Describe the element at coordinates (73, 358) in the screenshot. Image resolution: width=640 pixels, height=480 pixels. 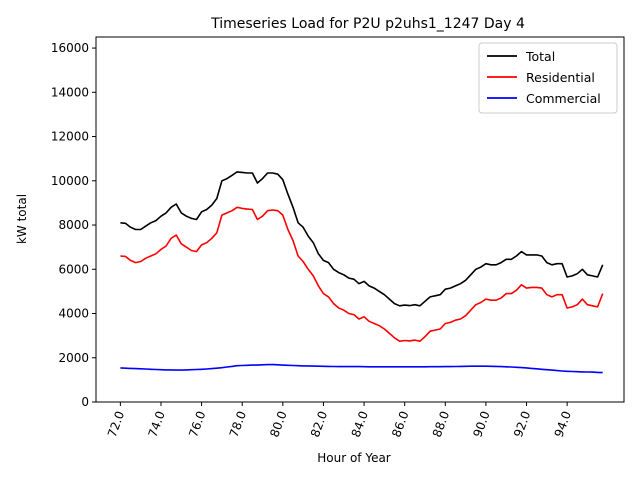
I see `y-tick-label: 2000` at that location.